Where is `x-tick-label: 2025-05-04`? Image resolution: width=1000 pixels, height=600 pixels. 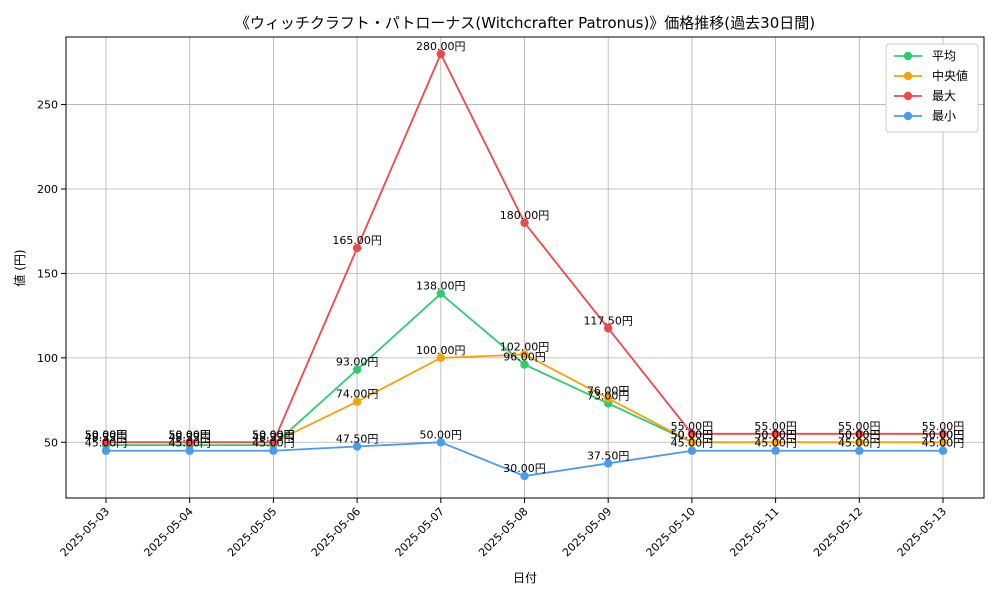
x-tick-label: 2025-05-04 is located at coordinates (168, 532).